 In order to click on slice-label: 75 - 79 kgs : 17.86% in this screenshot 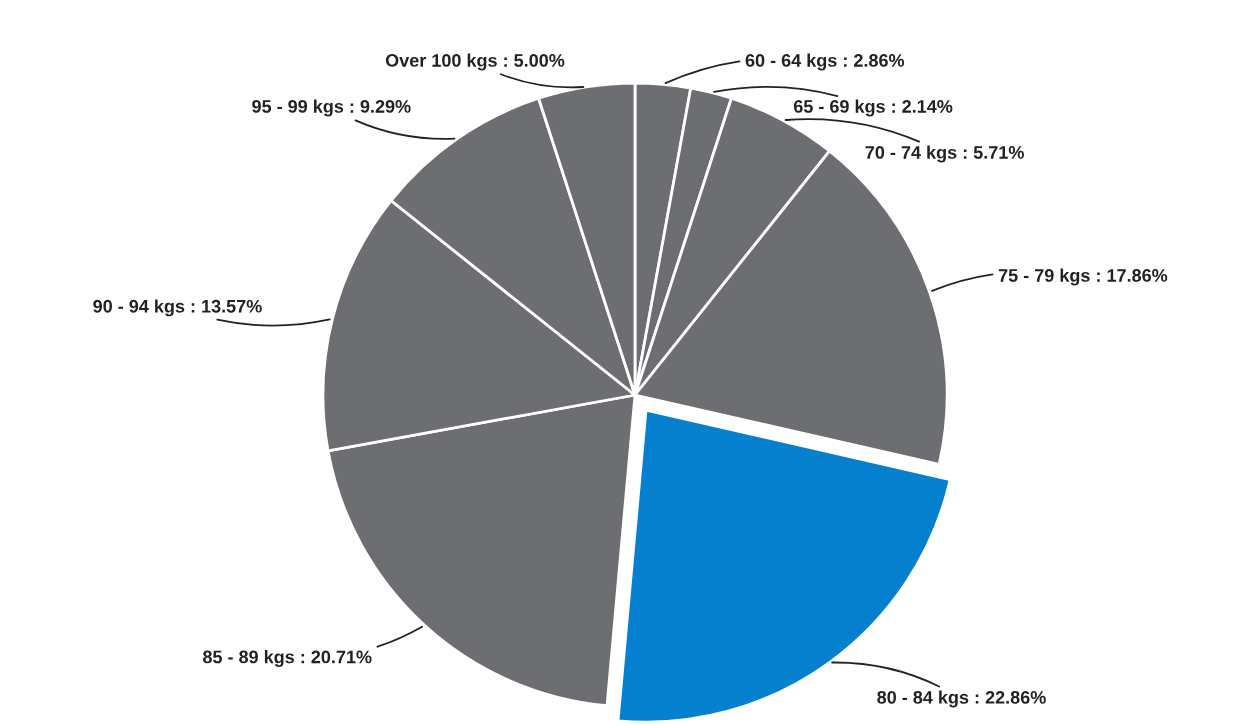, I will do `click(1083, 277)`.